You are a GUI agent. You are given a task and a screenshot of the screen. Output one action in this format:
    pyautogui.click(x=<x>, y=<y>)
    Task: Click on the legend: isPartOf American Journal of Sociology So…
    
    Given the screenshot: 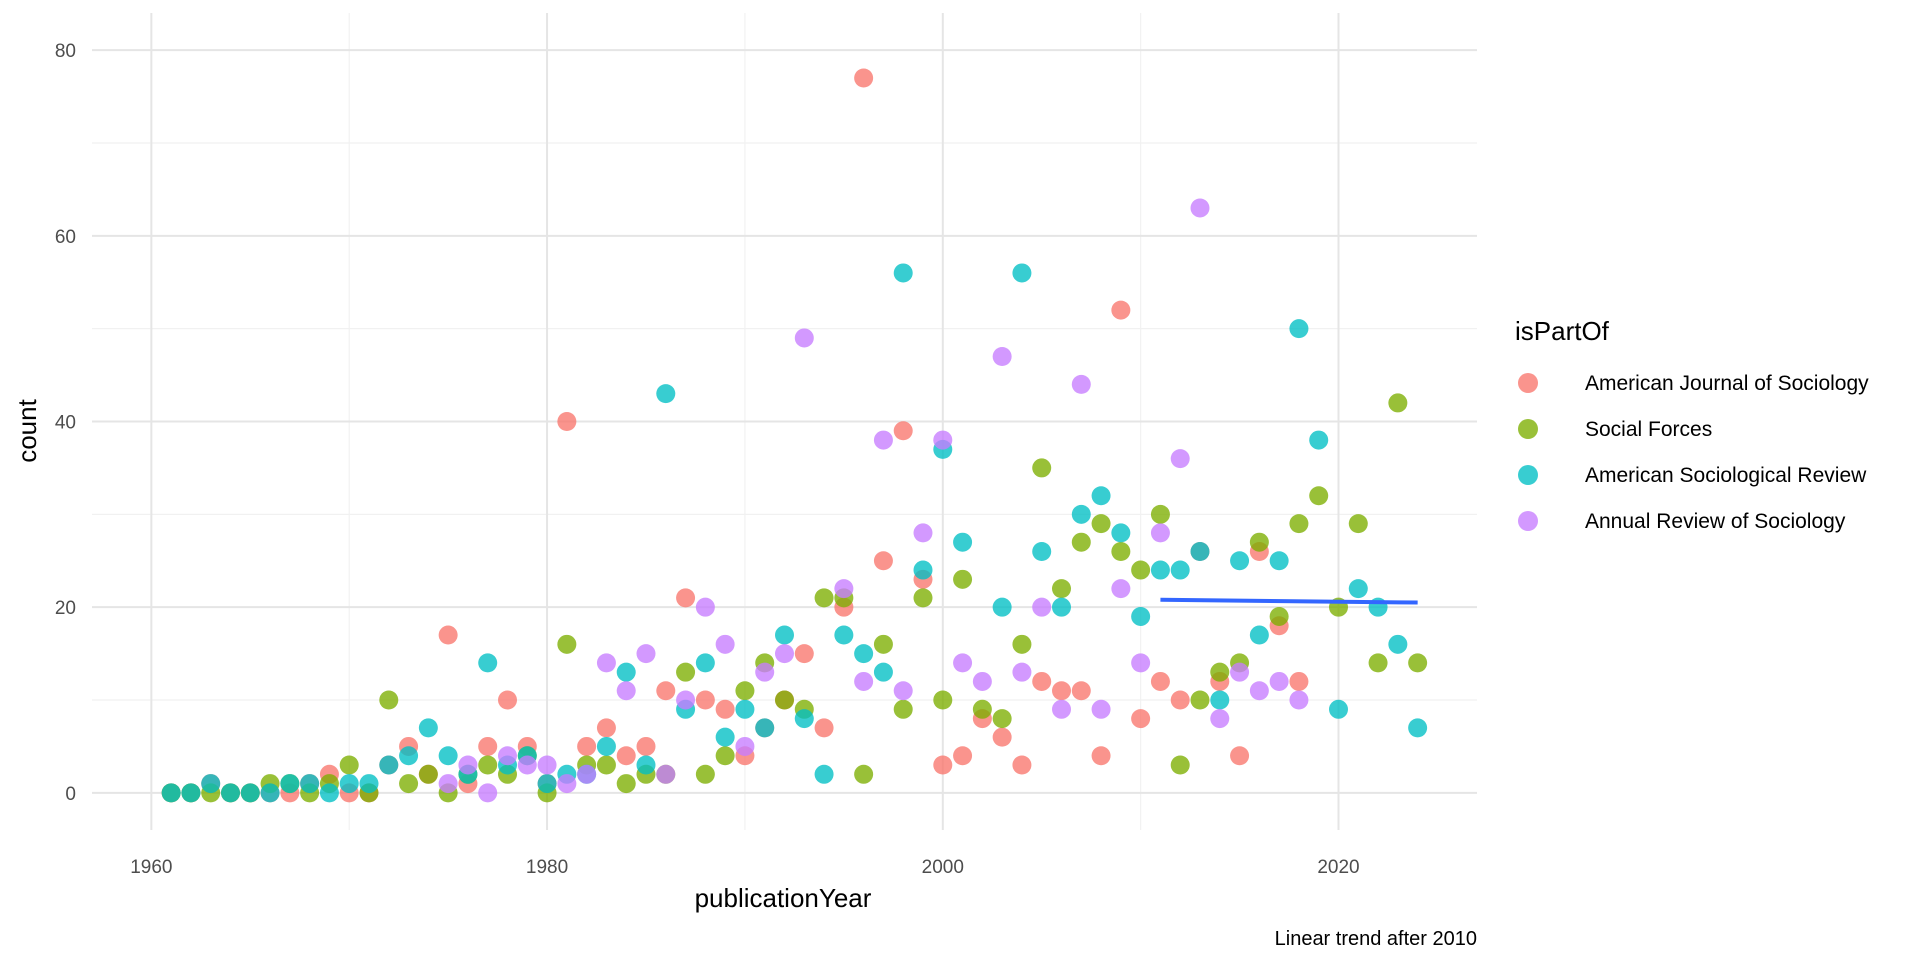 What is the action you would take?
    pyautogui.click(x=1692, y=424)
    